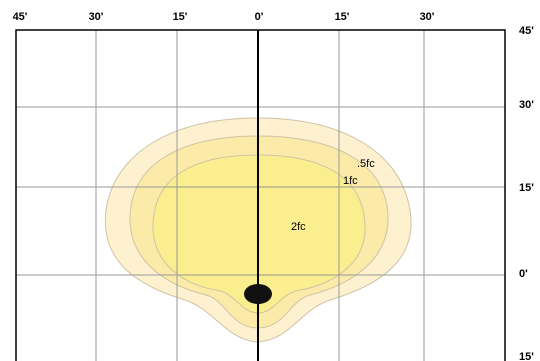 The width and height of the screenshot is (540, 361). I want to click on right-axis-labels: 45' 30' 15' 0' 15', so click(526, 193).